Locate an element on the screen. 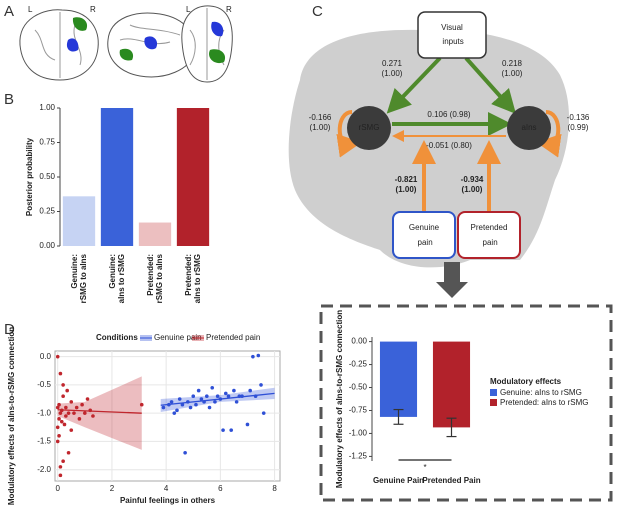  edge-label: 0.271 is located at coordinates (392, 63).